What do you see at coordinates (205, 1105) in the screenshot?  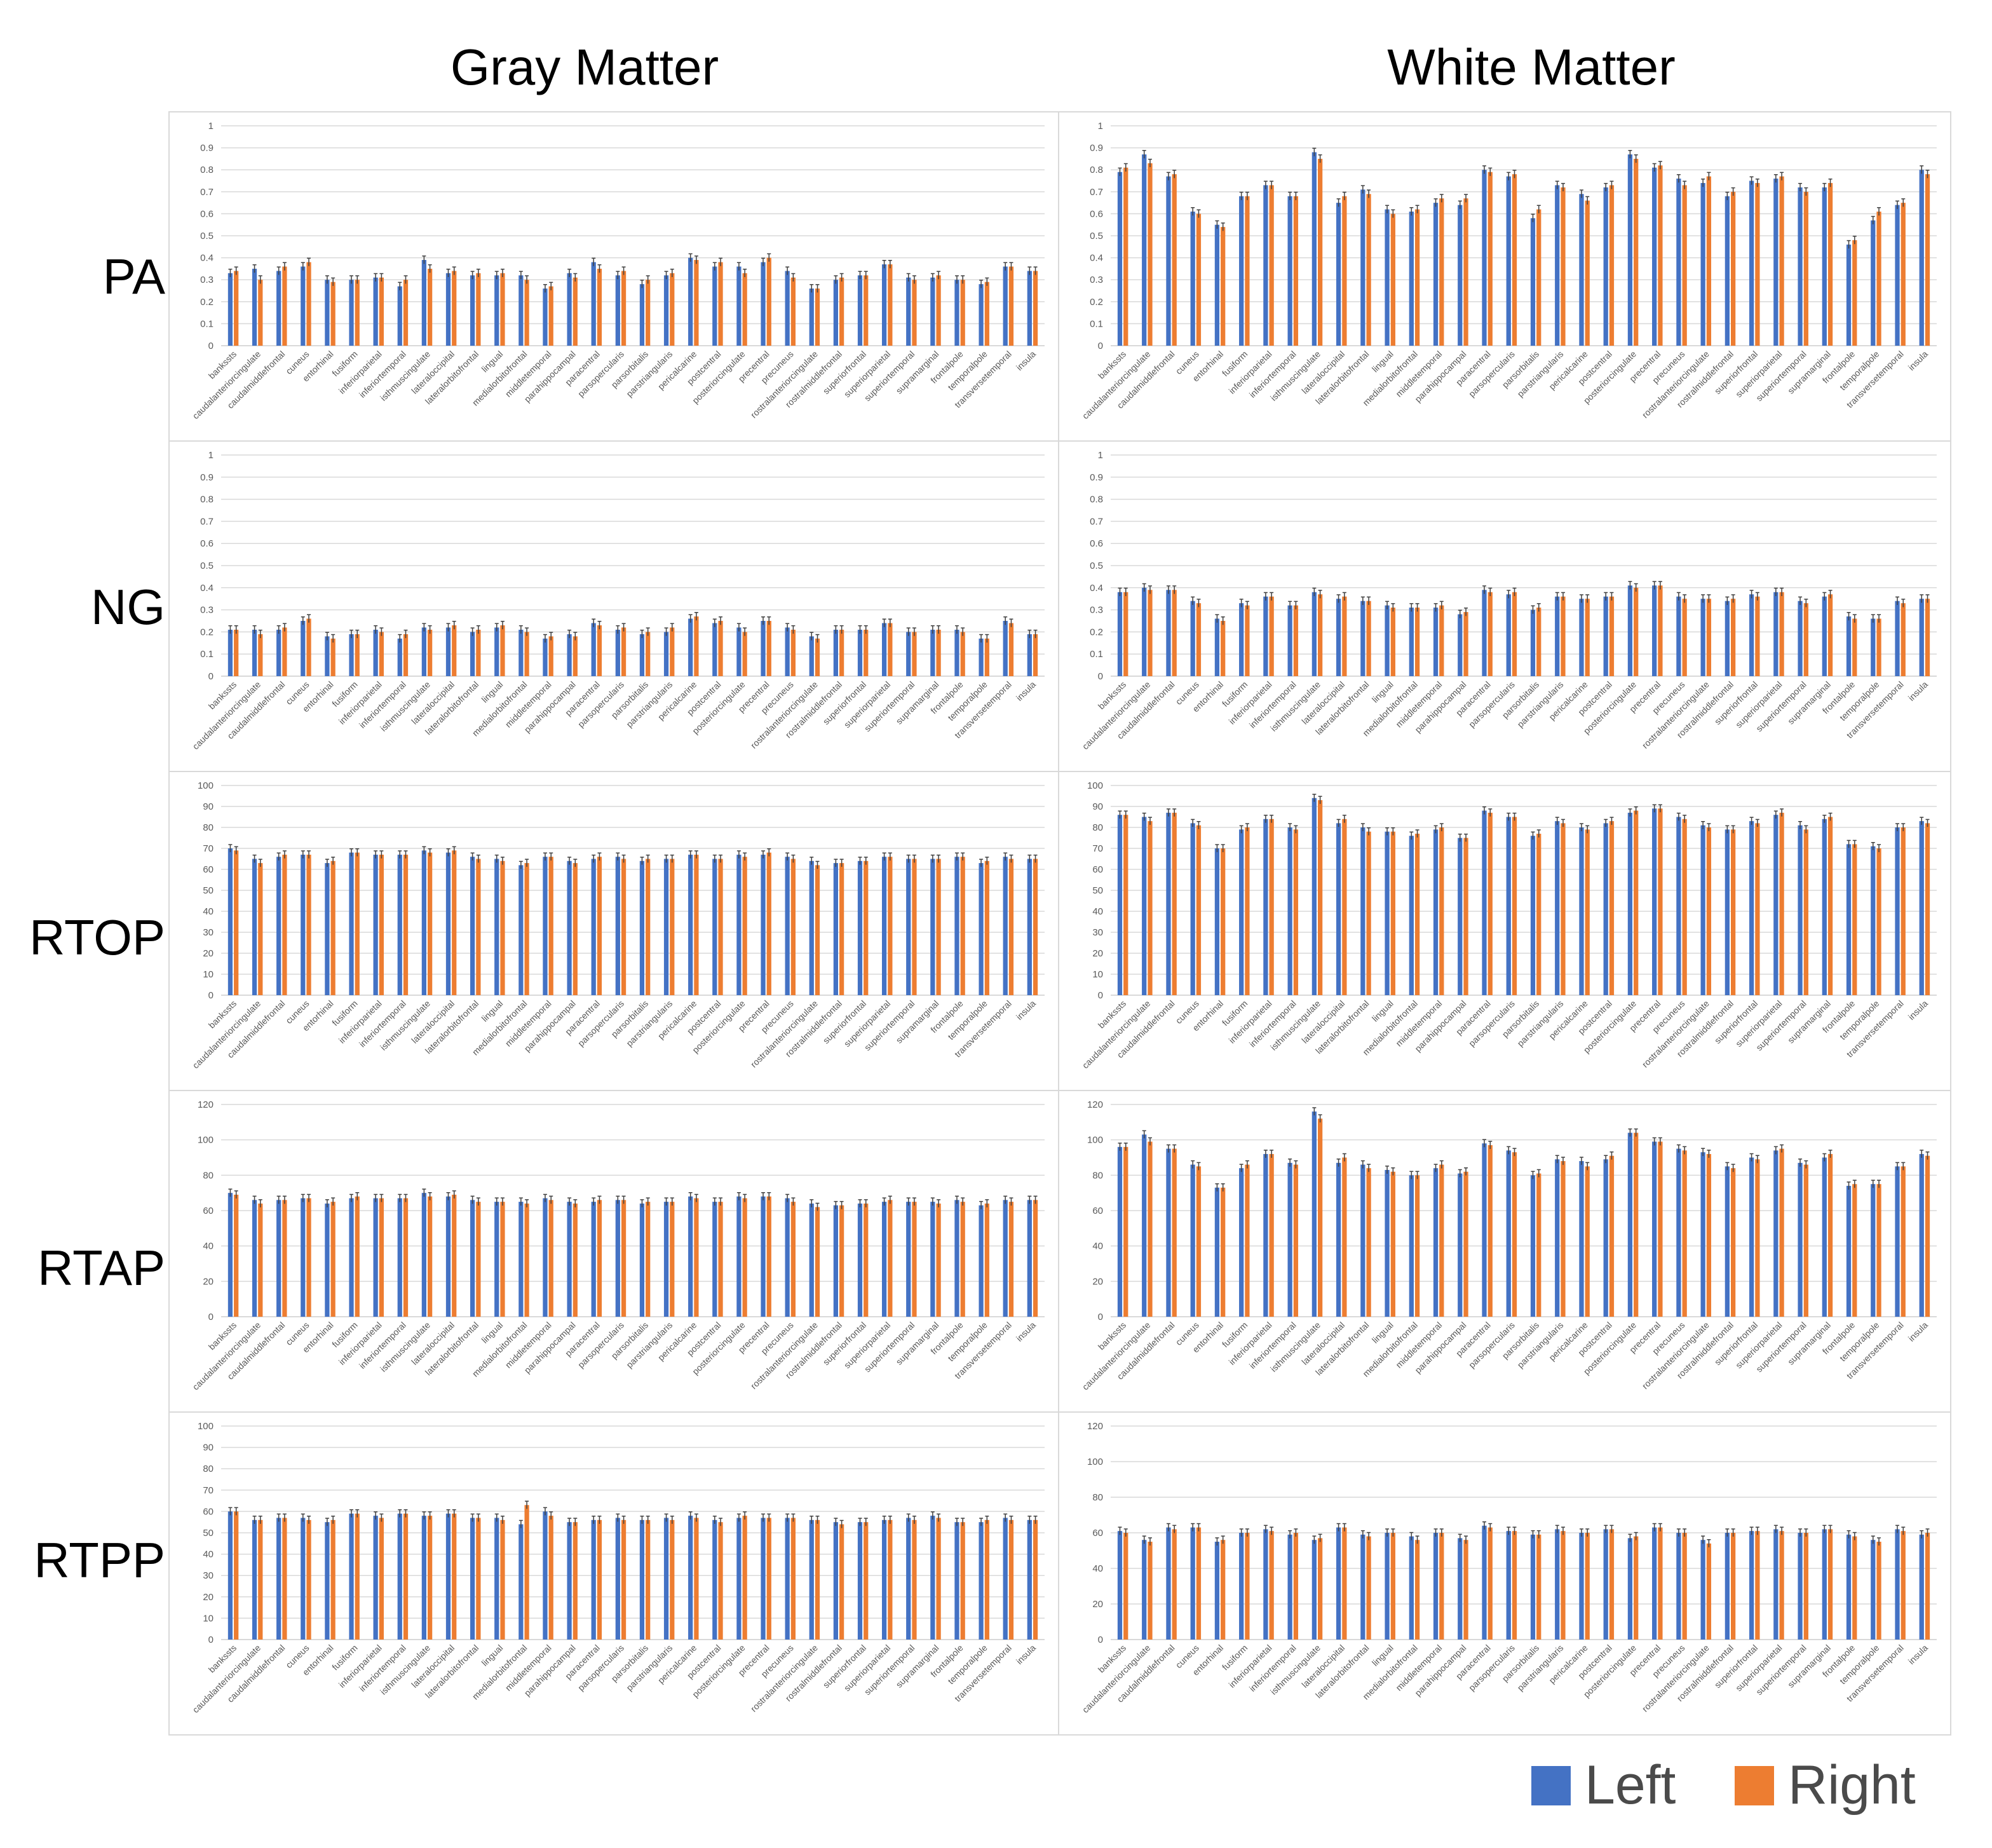 I see `y-tick-label: 120` at bounding box center [205, 1105].